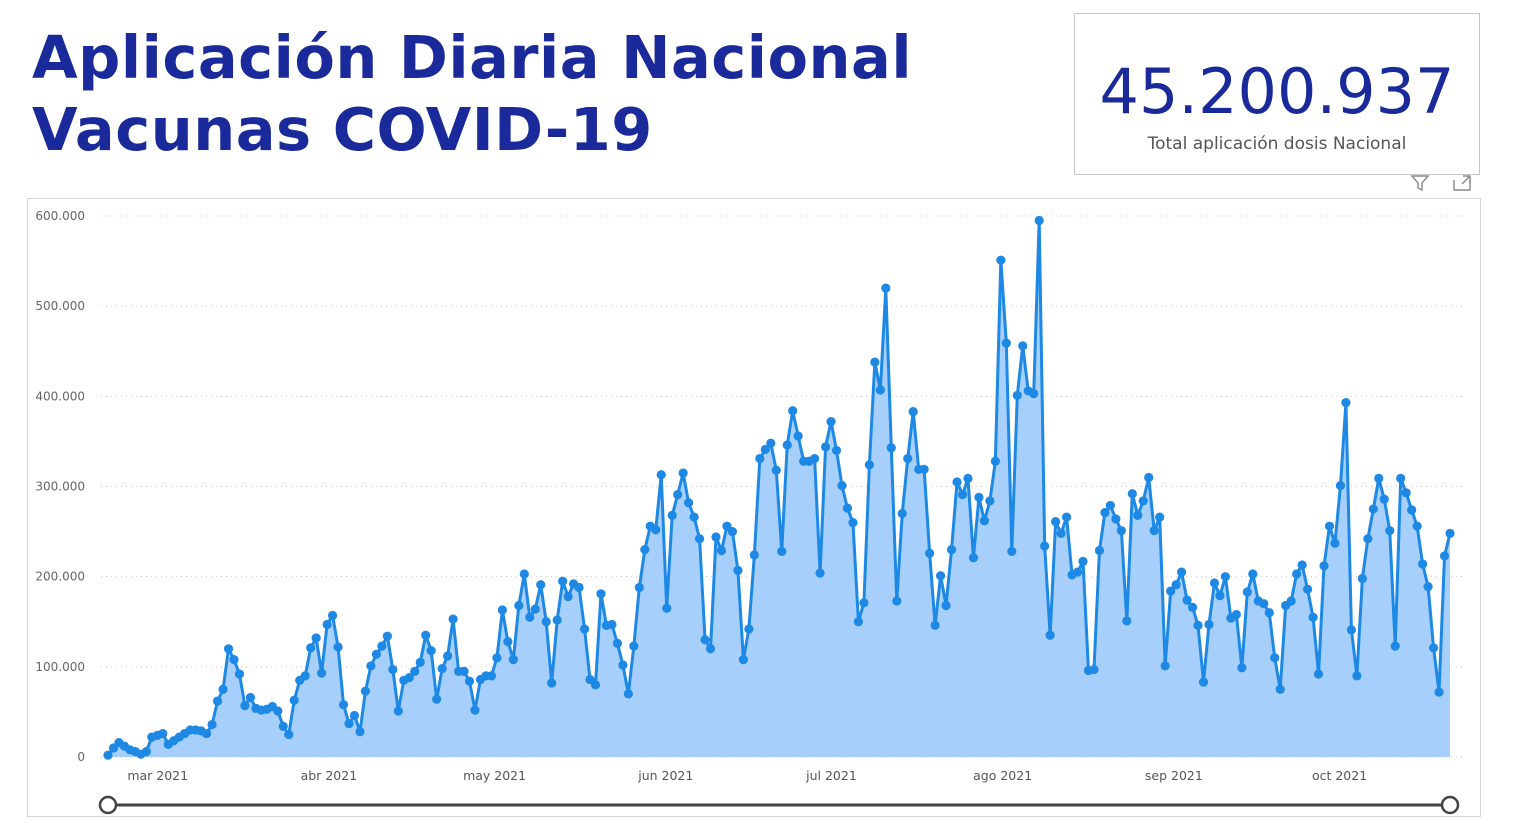  What do you see at coordinates (108, 805) in the screenshot?
I see `range-slider-start-handle` at bounding box center [108, 805].